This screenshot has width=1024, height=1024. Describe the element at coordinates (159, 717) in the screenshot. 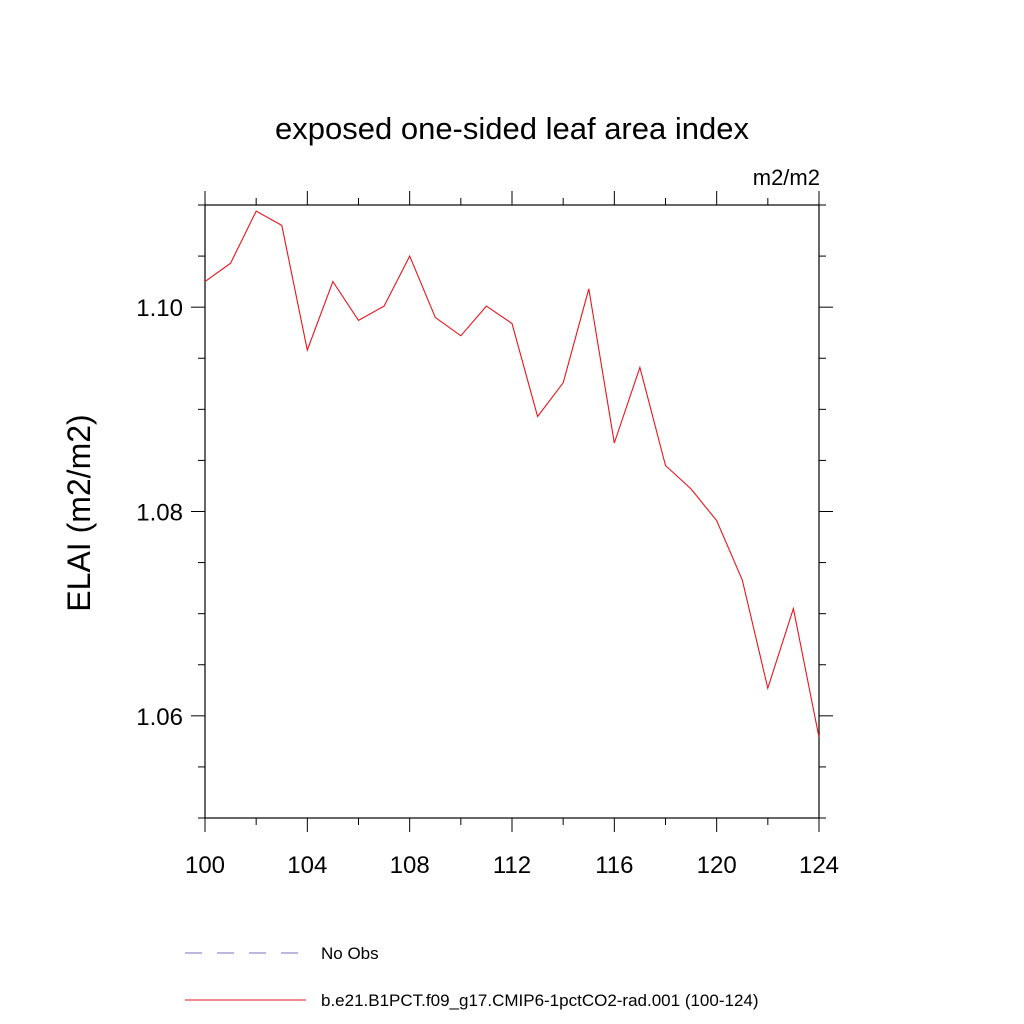

I see `y-tick-label: 1.06` at that location.